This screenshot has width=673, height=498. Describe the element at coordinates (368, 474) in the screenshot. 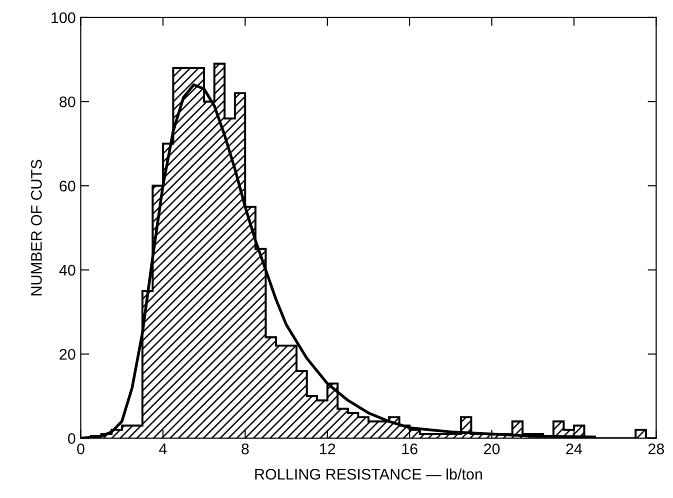

I see `x-axis-title: ROLLING RESISTANCE — lb/ton` at that location.